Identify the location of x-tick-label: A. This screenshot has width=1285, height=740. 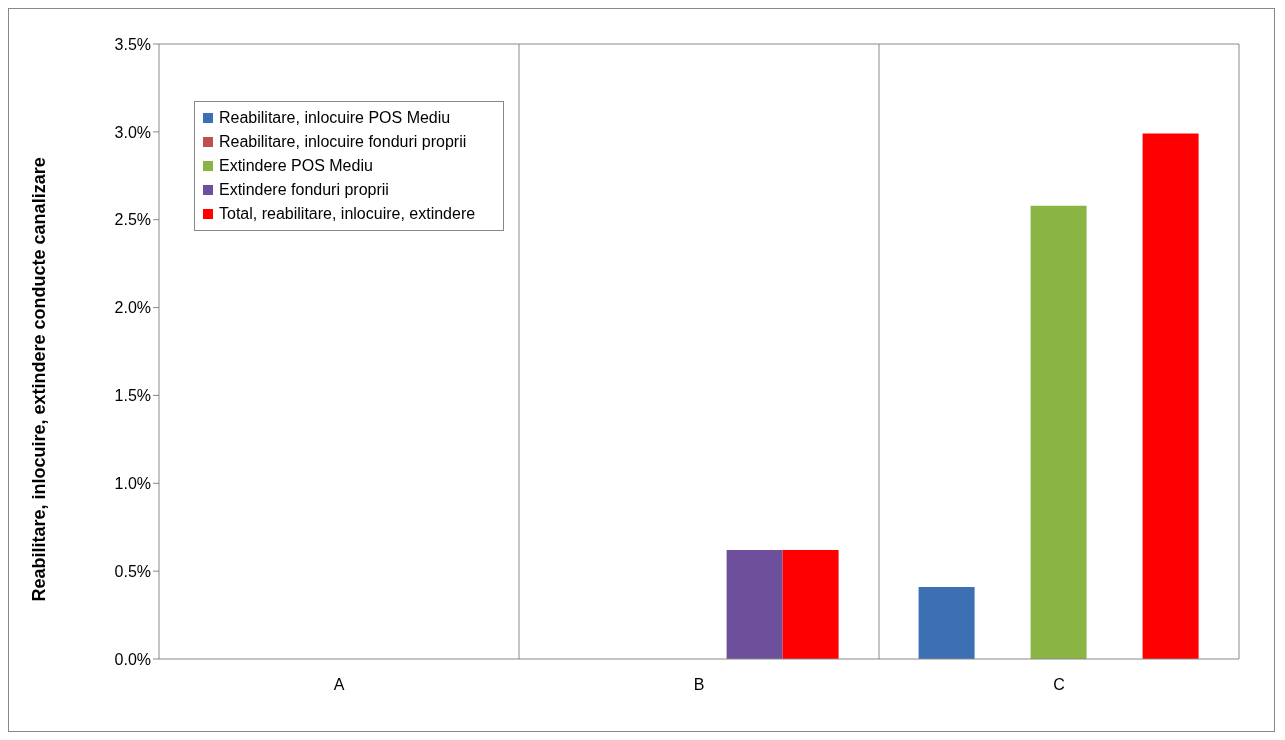
(339, 685).